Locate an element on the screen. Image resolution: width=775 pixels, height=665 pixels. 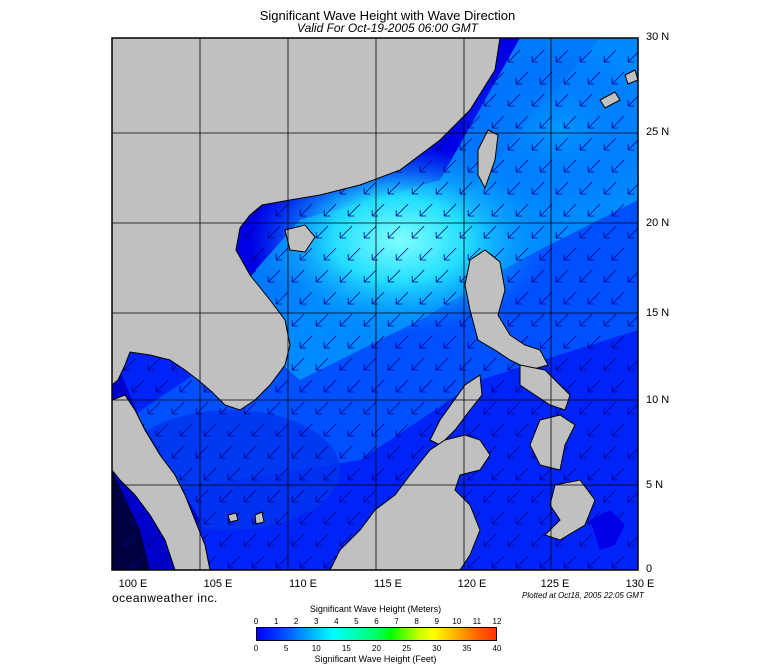
colorbar-feet-tick: 25 is located at coordinates (407, 648).